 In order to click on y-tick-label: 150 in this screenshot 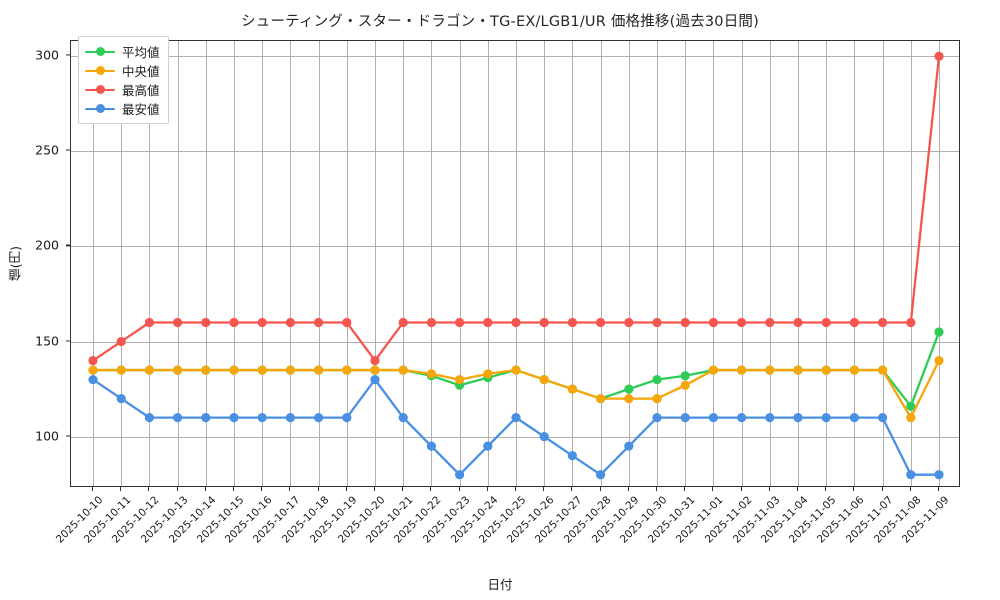, I will do `click(47, 341)`.